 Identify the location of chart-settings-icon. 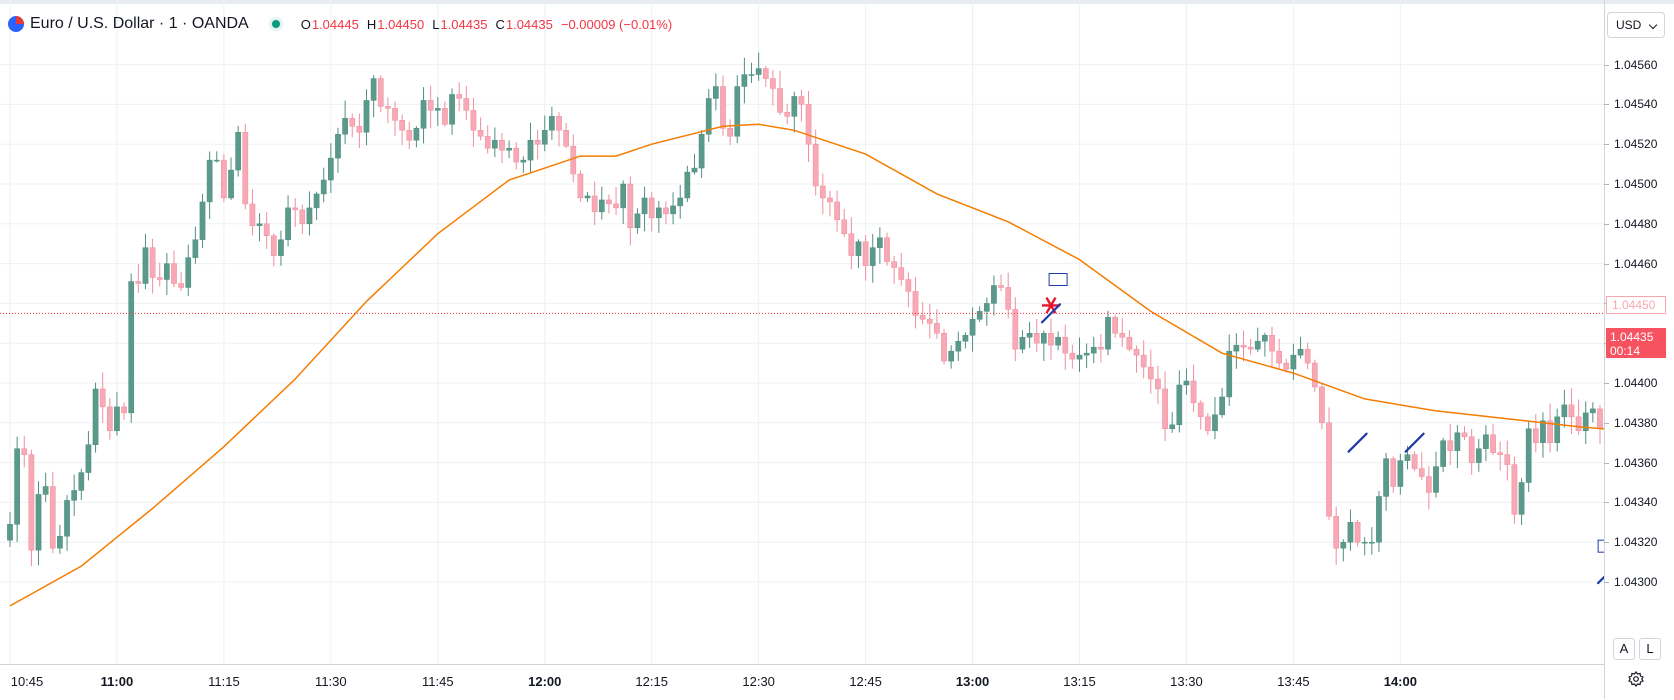
(1636, 679).